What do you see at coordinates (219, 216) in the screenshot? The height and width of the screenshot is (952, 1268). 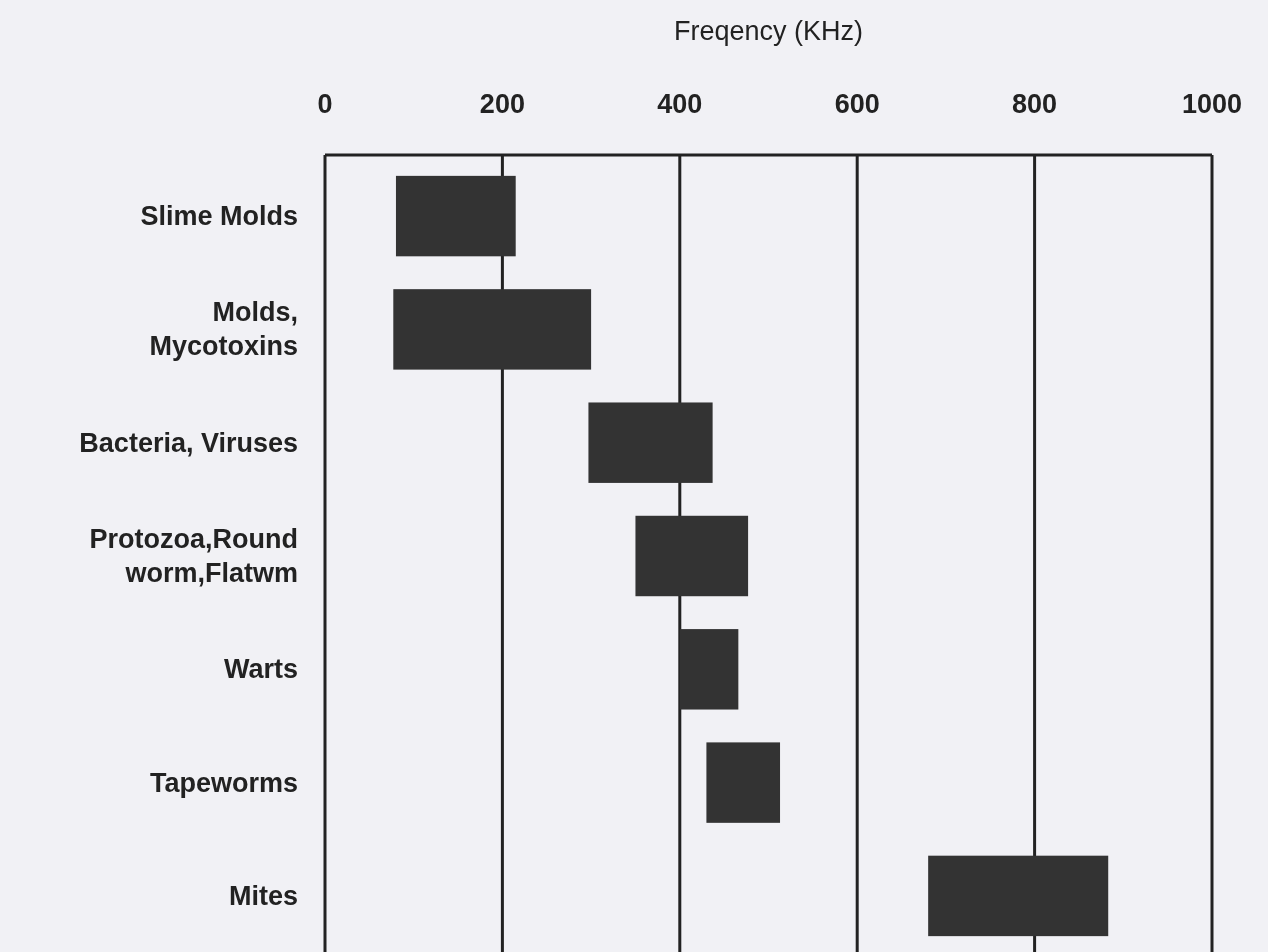 I see `y-tick-label: Slime Molds` at bounding box center [219, 216].